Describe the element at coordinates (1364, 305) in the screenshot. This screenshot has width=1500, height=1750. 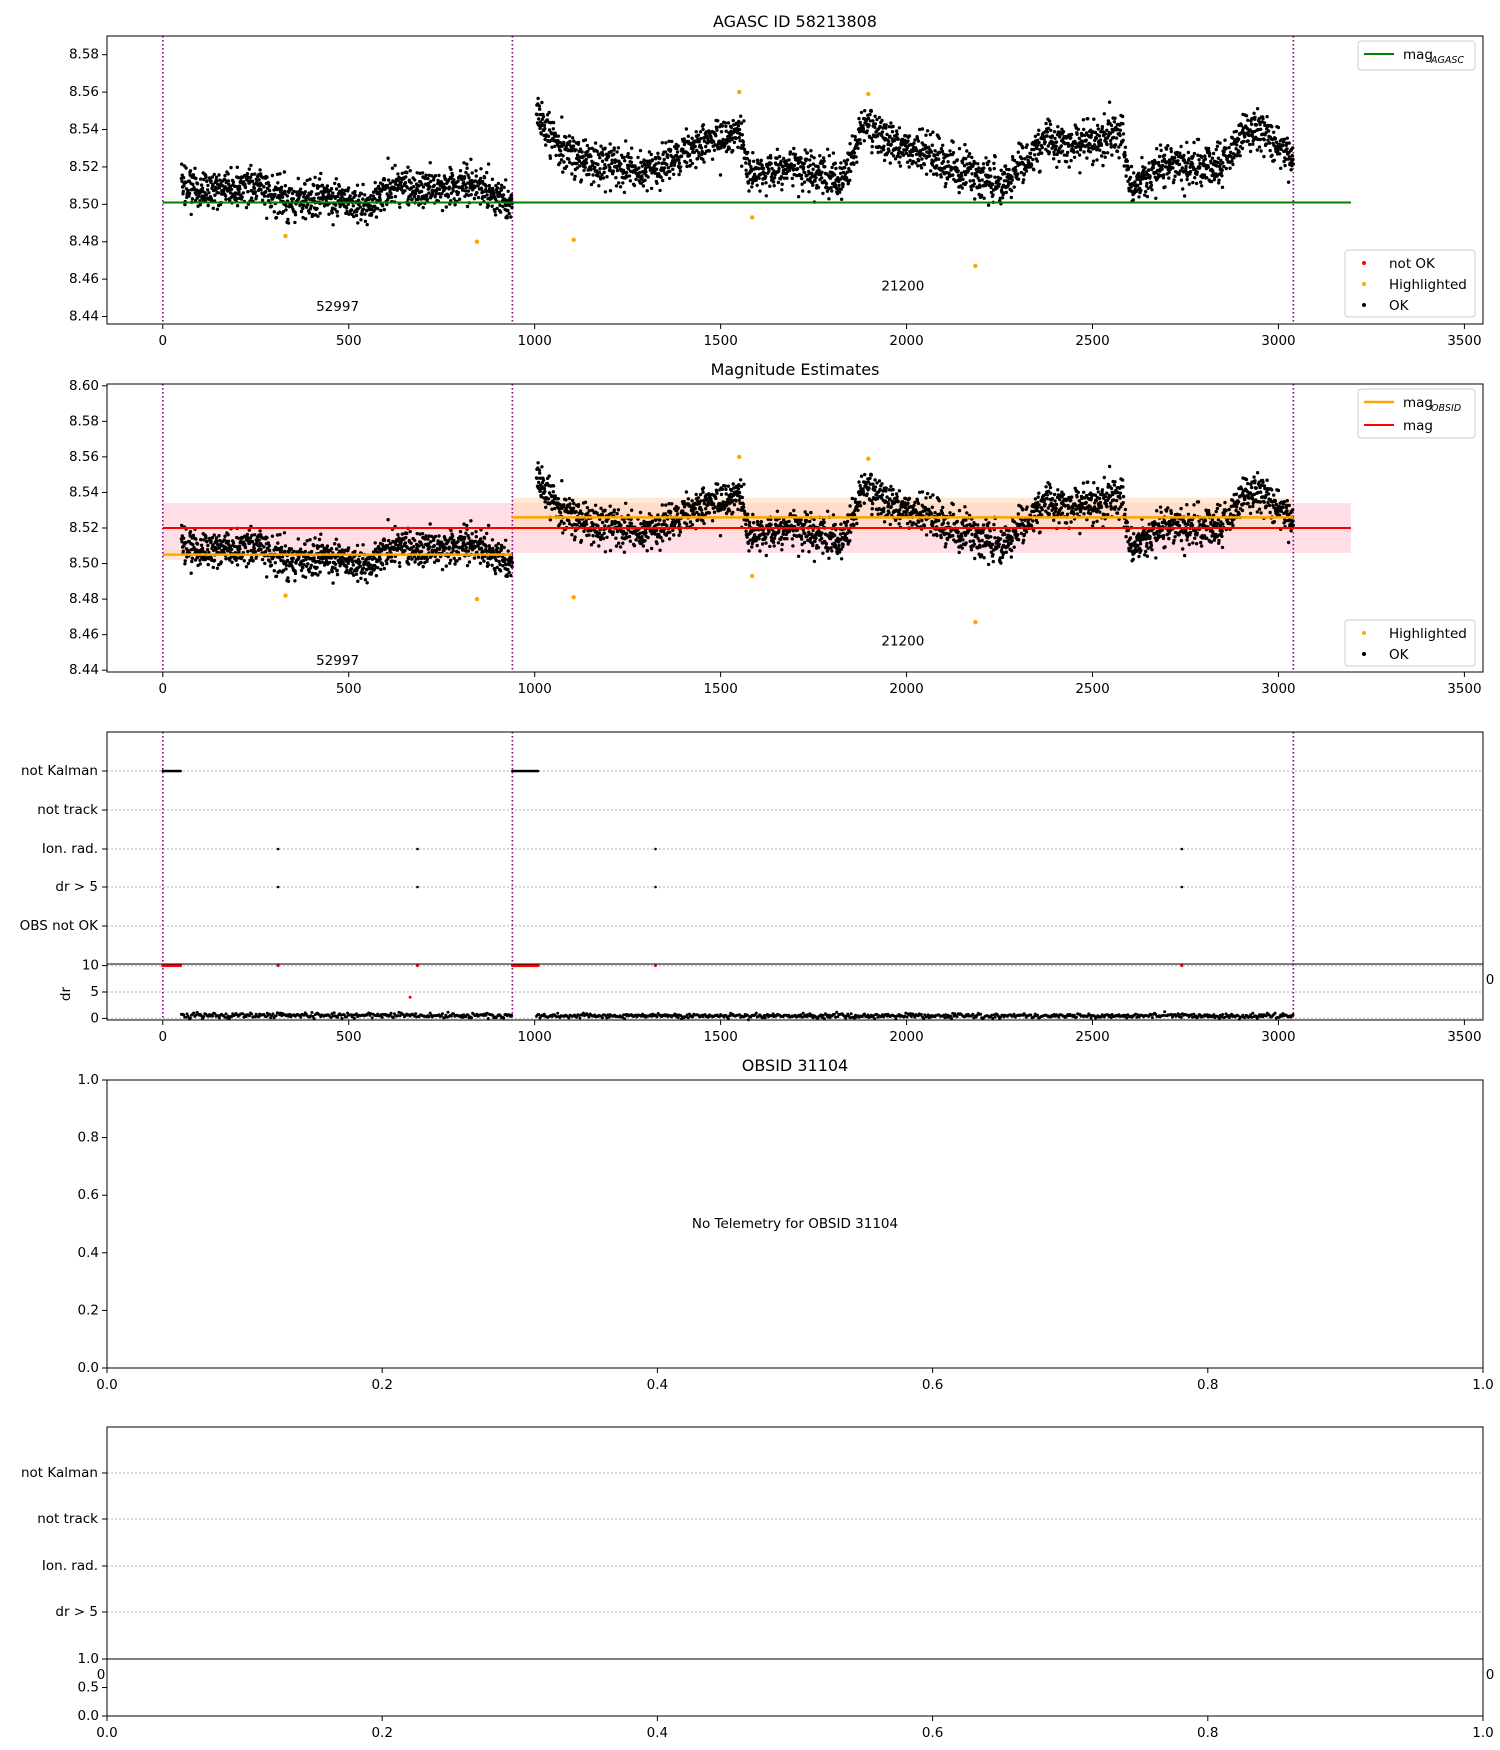
I see `legend-marker` at that location.